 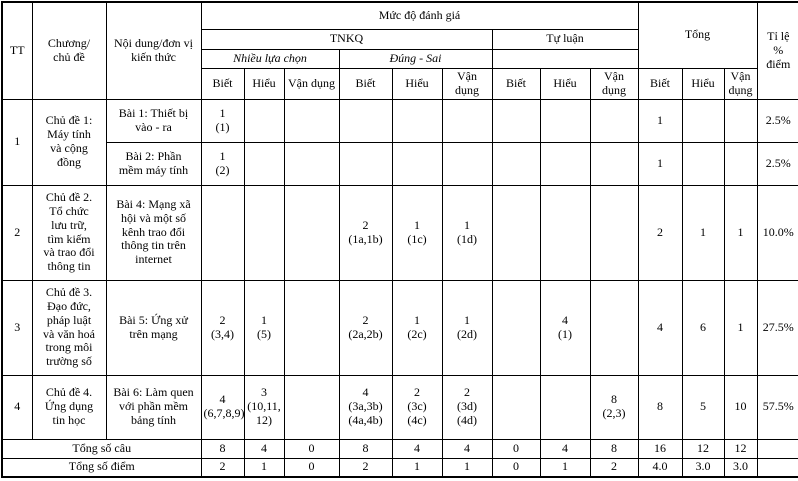 What do you see at coordinates (565, 58) in the screenshot?
I see `header-essay-spacer` at bounding box center [565, 58].